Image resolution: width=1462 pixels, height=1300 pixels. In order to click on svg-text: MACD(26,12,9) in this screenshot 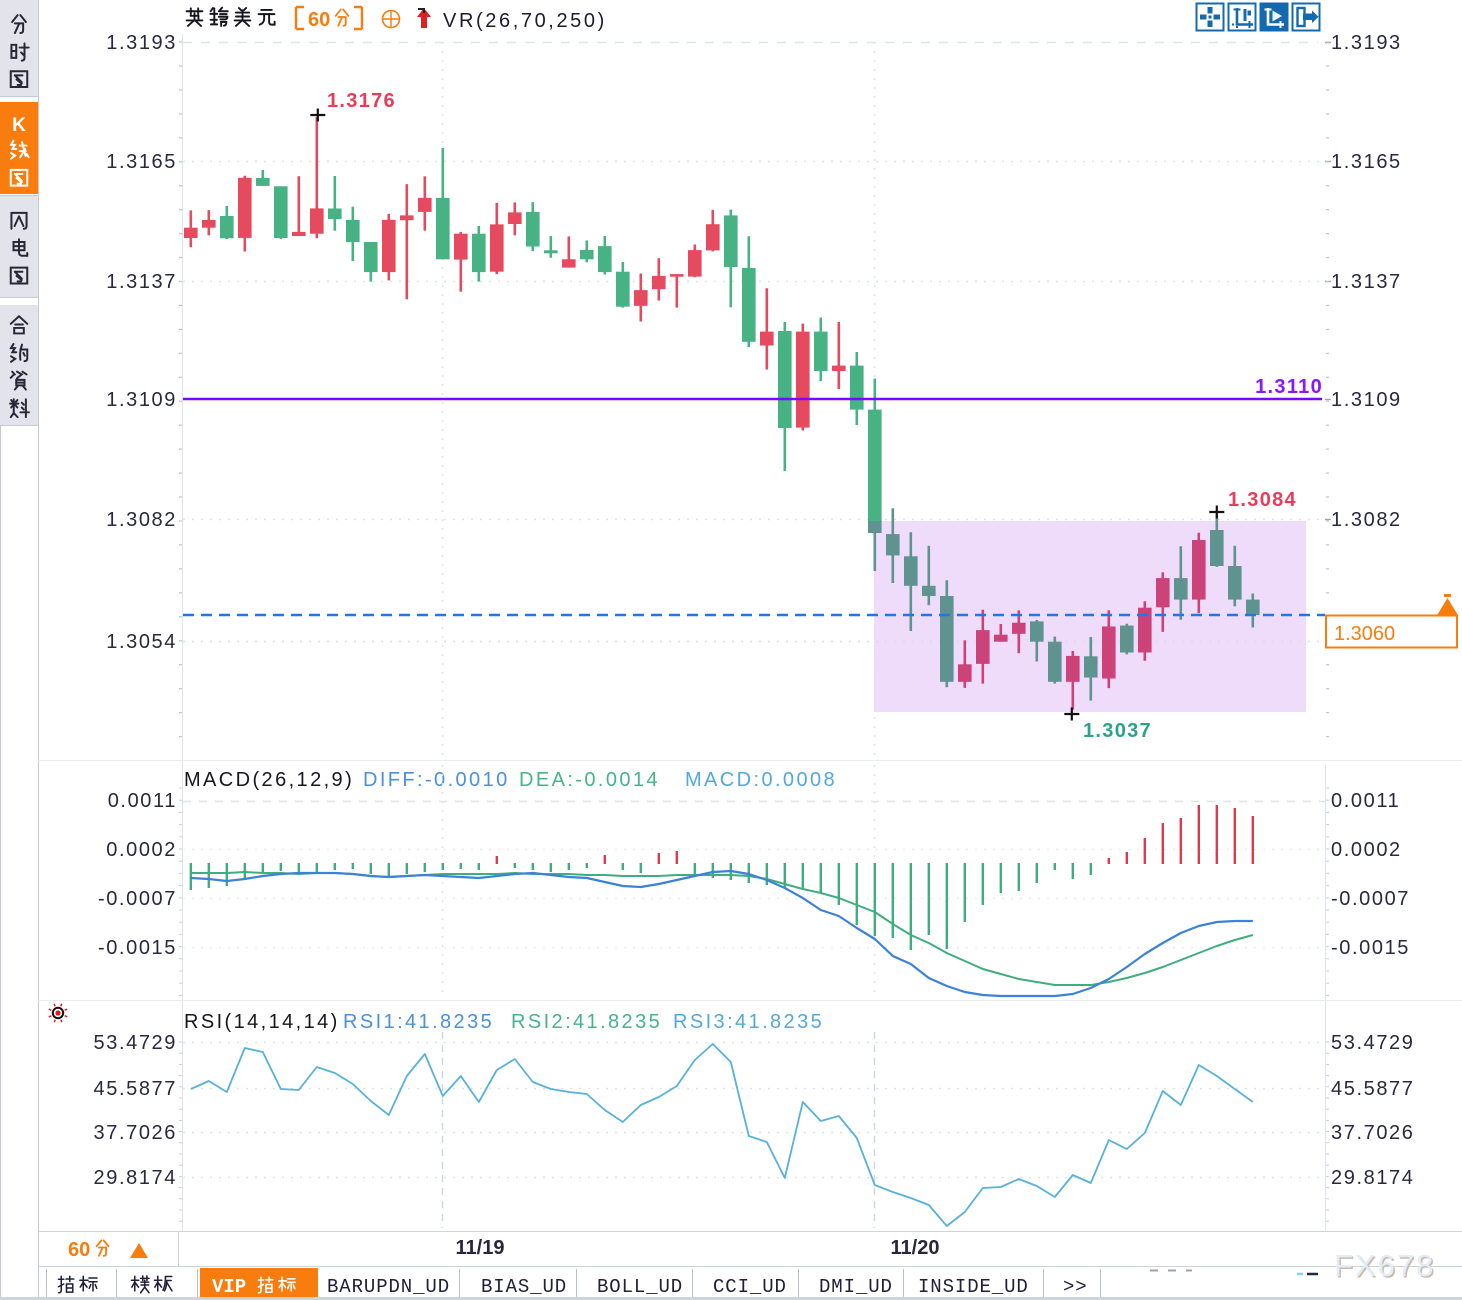, I will do `click(269, 780)`.